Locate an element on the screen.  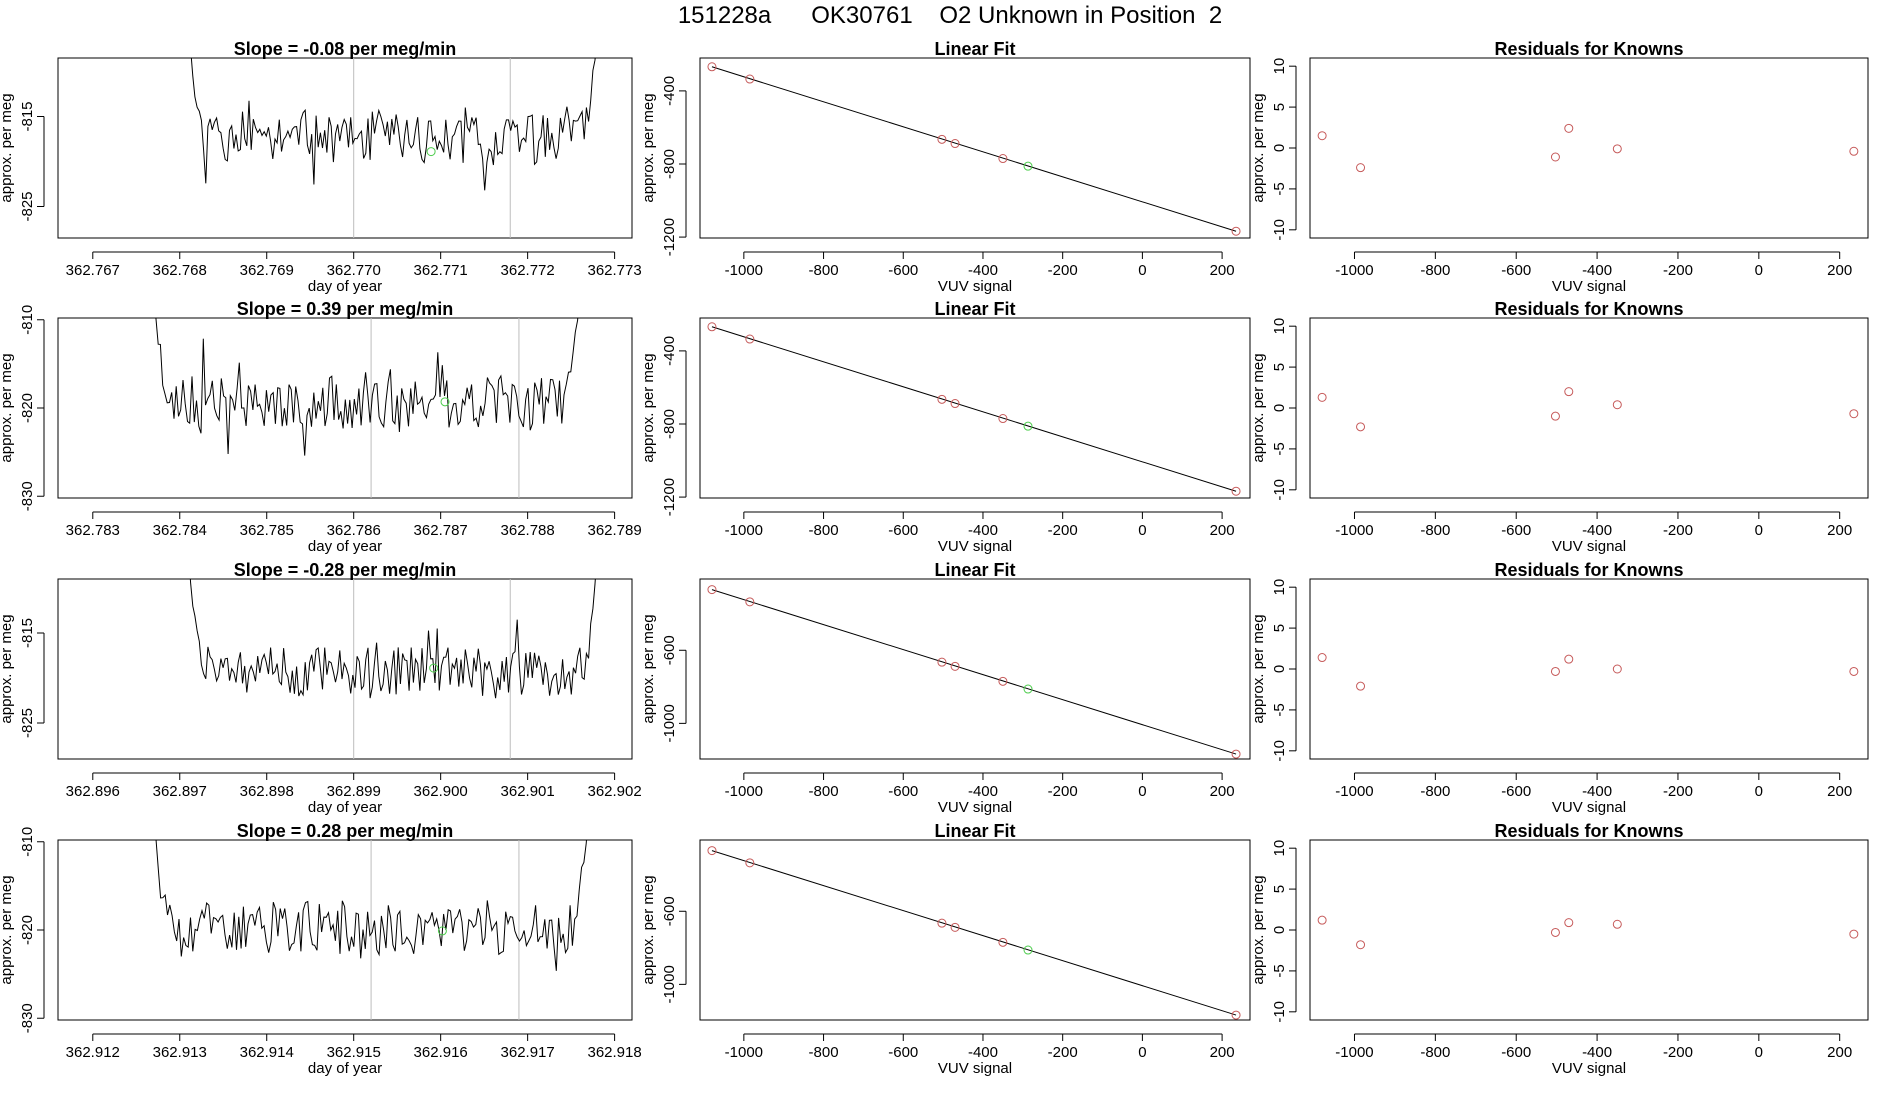
y-tick-label: -400 is located at coordinates (669, 351).